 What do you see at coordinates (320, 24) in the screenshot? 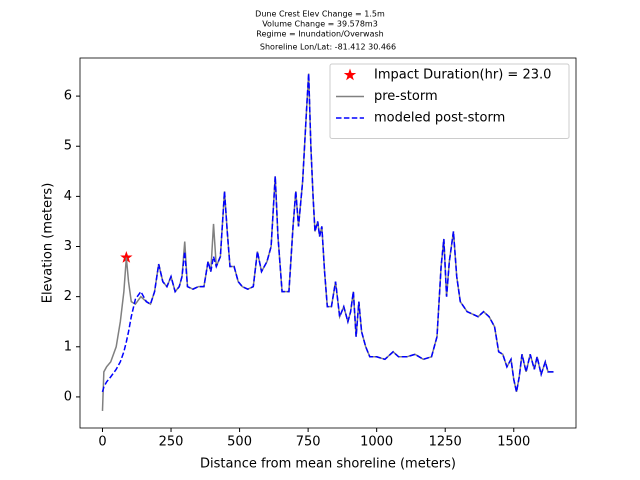
I see `title-line: Volume Change = 39.578m3` at bounding box center [320, 24].